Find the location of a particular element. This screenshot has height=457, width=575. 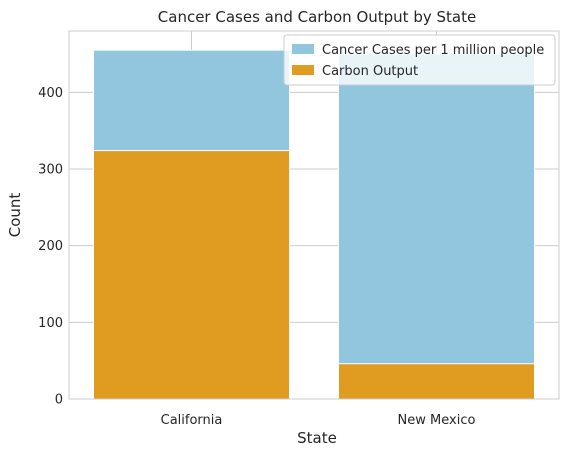

x-axis-label: State is located at coordinates (317, 438).